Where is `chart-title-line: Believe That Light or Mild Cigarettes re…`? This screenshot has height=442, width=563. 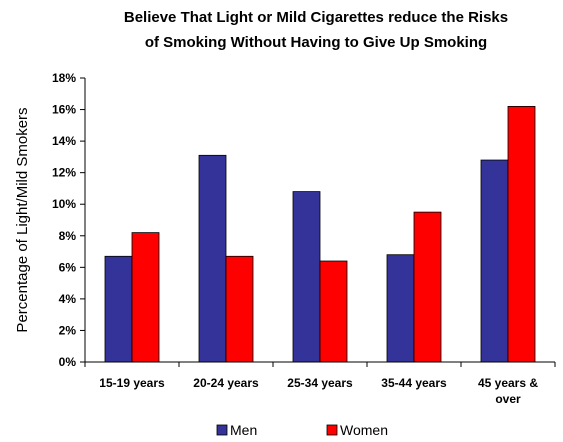 chart-title-line: Believe That Light or Mild Cigarettes re… is located at coordinates (316, 17).